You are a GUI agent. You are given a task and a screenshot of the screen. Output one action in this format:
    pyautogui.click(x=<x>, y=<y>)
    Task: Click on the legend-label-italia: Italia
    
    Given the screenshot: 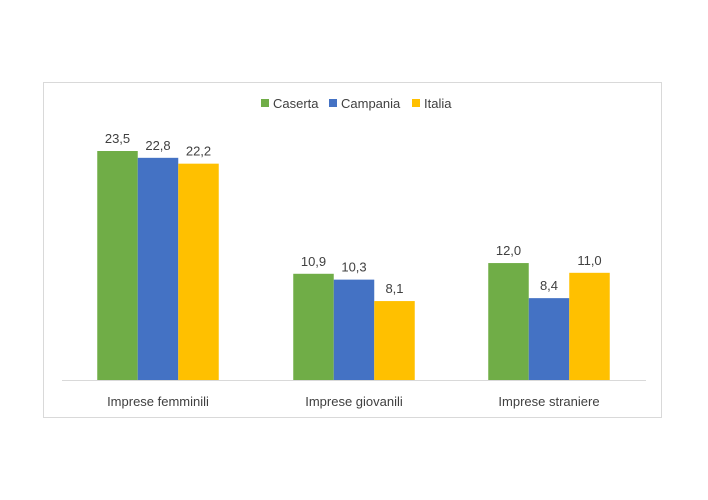 What is the action you would take?
    pyautogui.click(x=438, y=103)
    